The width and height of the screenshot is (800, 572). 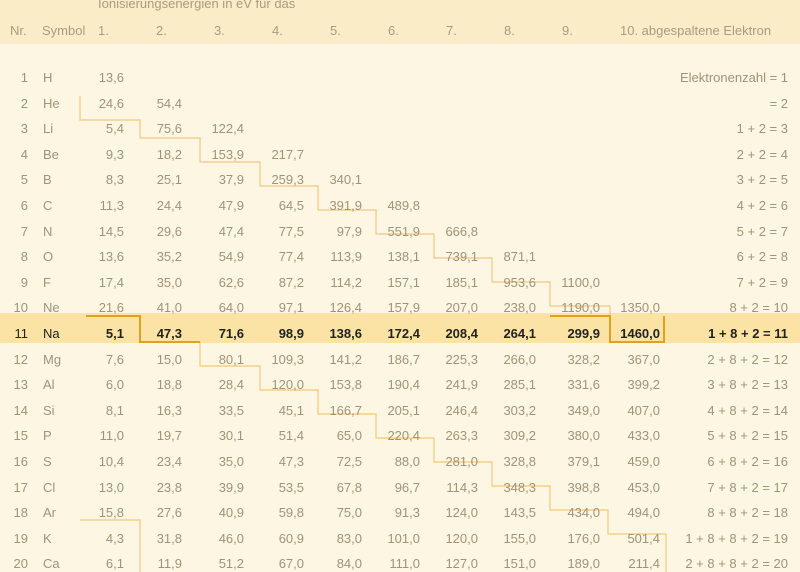 What do you see at coordinates (48, 129) in the screenshot?
I see `element-symbol: Li` at bounding box center [48, 129].